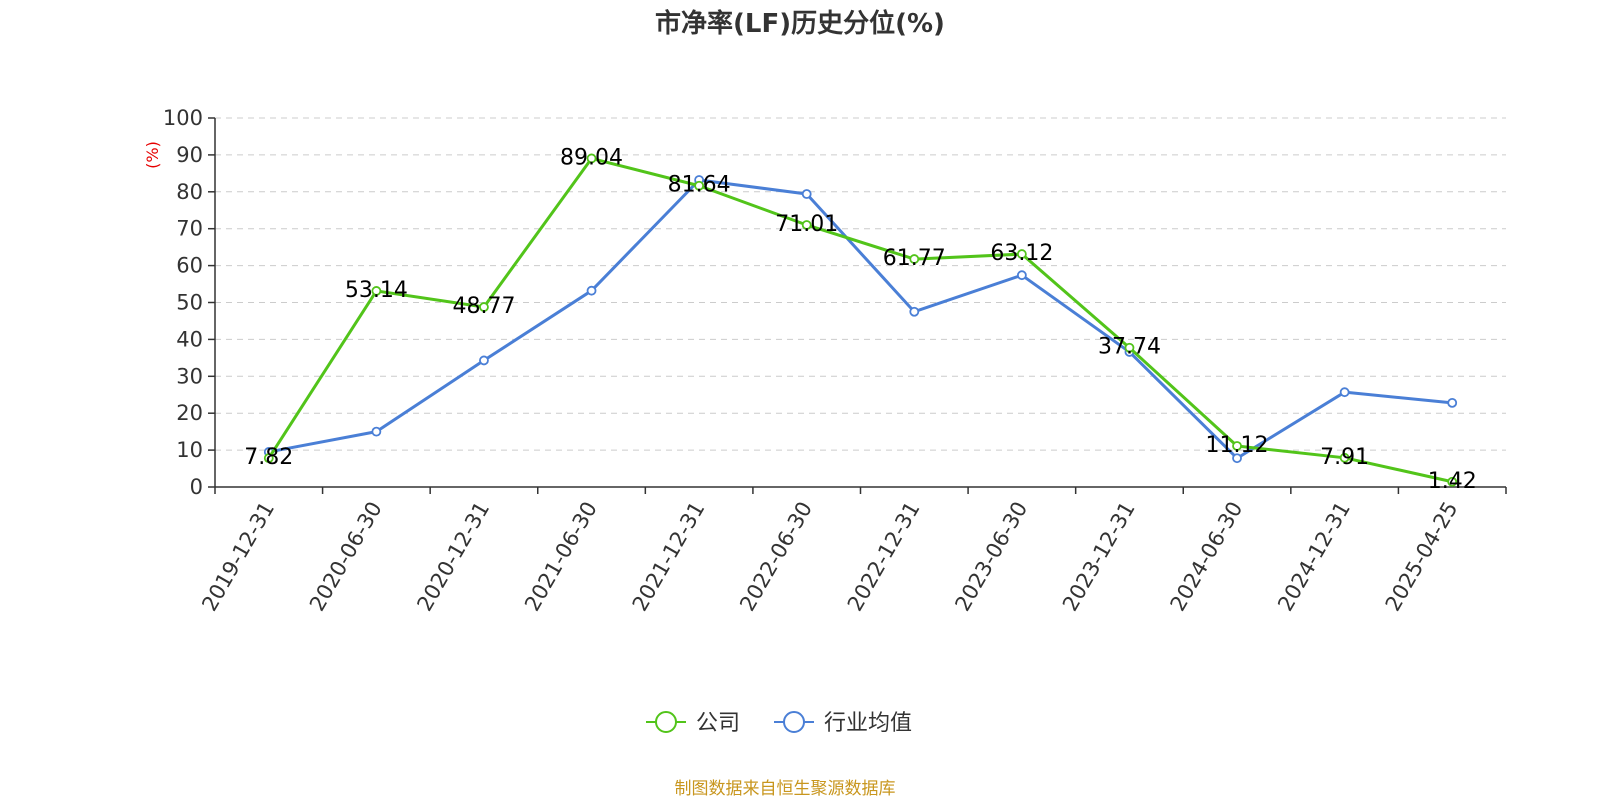  What do you see at coordinates (776, 557) in the screenshot?
I see `x-tick-label: 2022-06-30` at bounding box center [776, 557].